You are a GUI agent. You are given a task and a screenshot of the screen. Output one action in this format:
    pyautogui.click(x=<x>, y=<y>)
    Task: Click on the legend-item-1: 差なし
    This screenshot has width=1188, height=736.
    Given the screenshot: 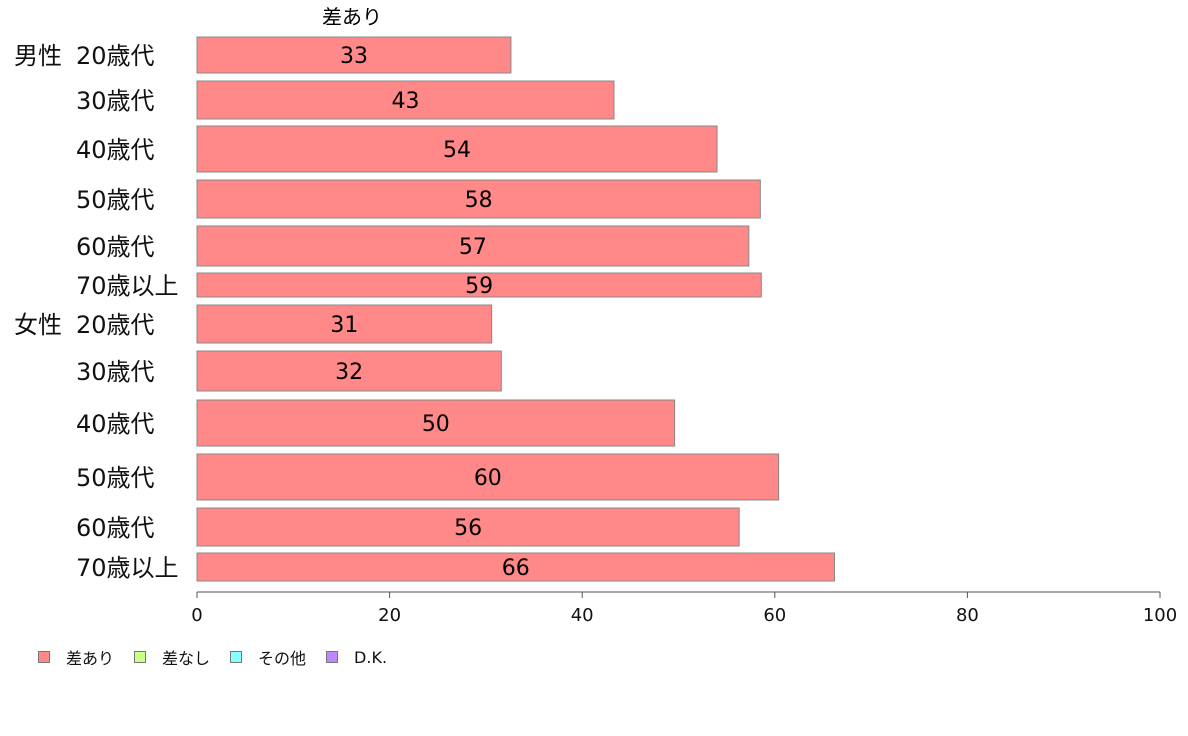 What is the action you would take?
    pyautogui.click(x=172, y=657)
    